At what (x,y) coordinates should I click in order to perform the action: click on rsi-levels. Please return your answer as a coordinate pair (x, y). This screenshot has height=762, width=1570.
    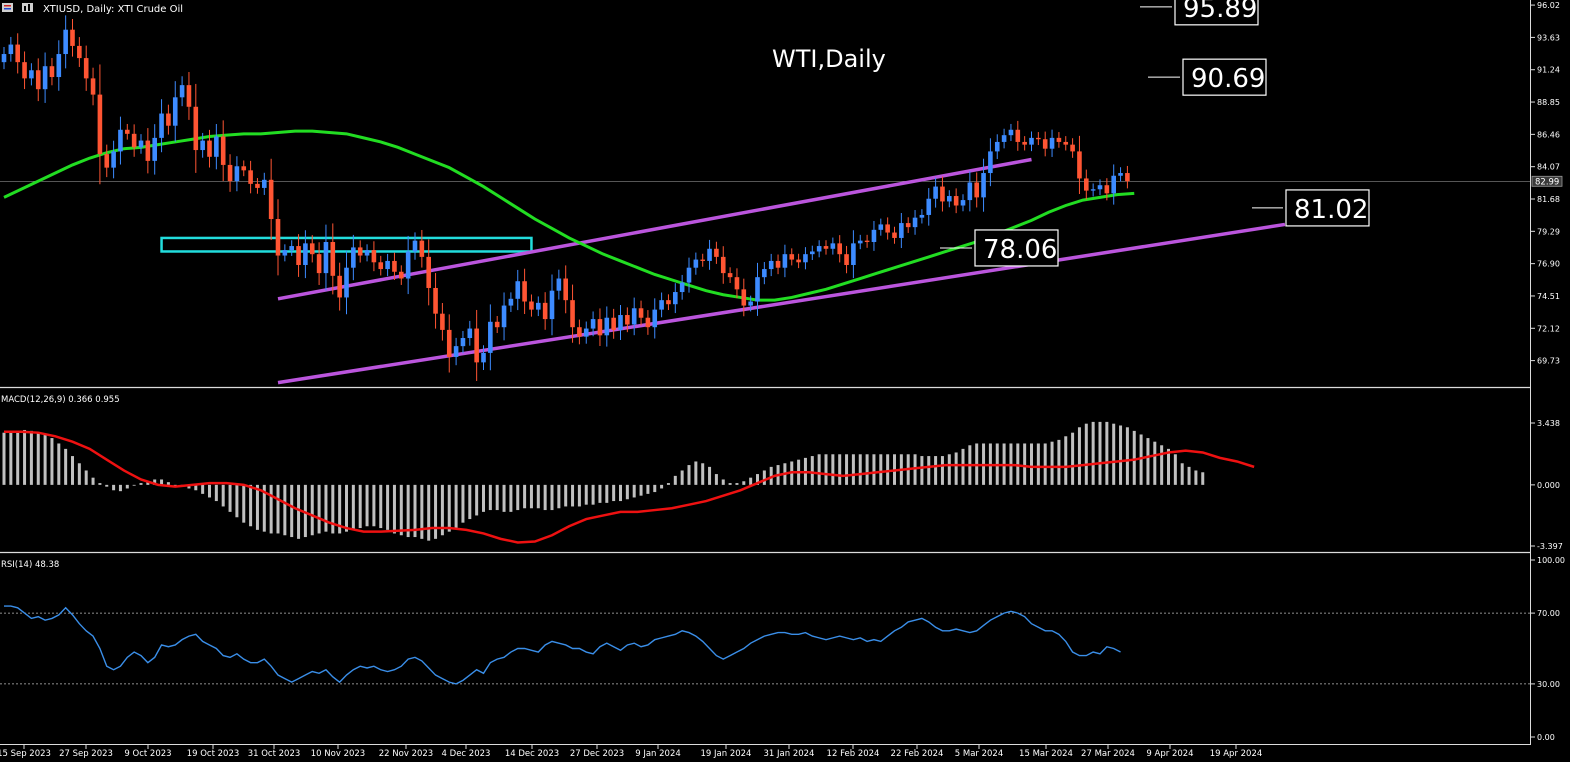
    Looking at the image, I should click on (765, 648).